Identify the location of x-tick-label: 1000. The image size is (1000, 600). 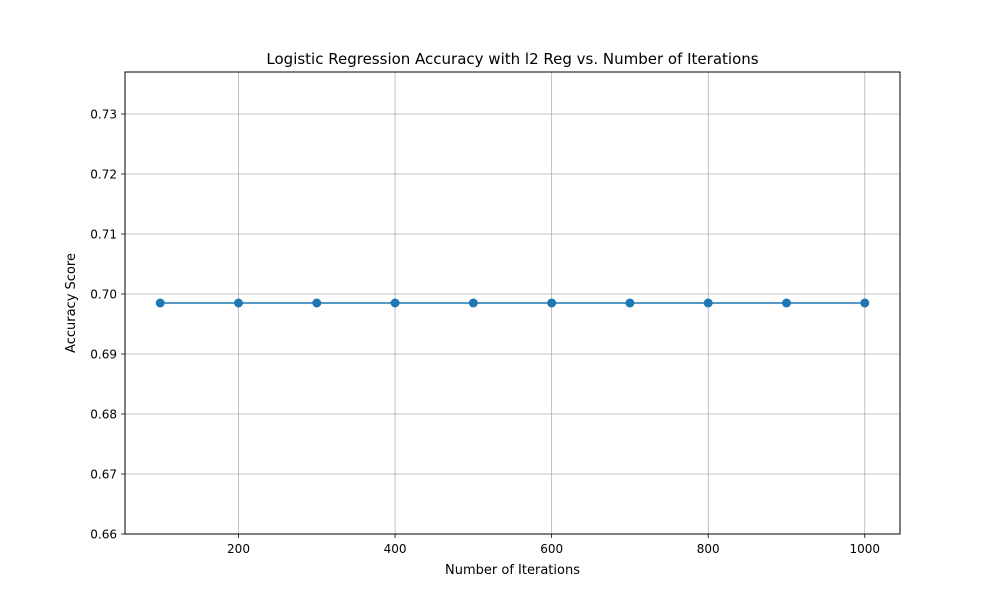
(864, 549).